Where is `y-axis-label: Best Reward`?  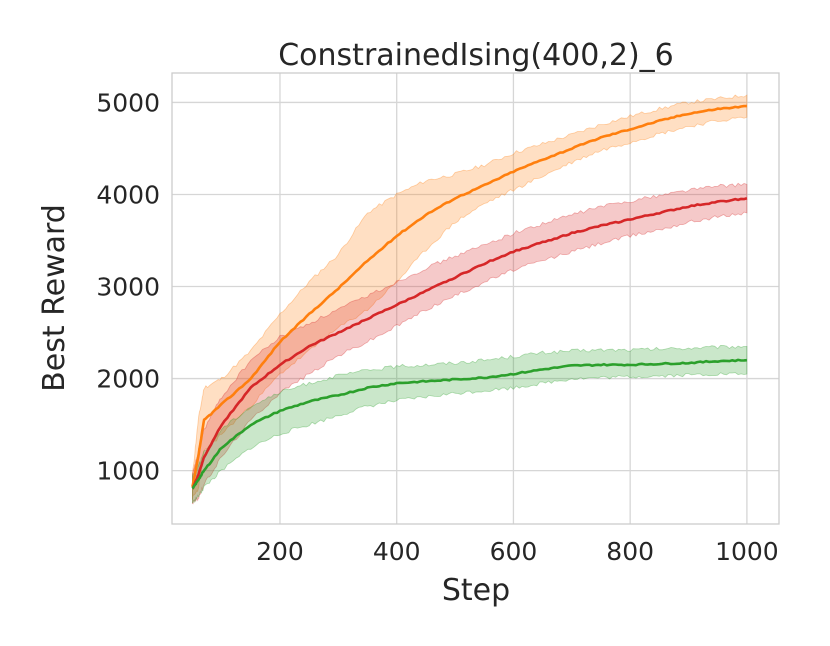
y-axis-label: Best Reward is located at coordinates (54, 298).